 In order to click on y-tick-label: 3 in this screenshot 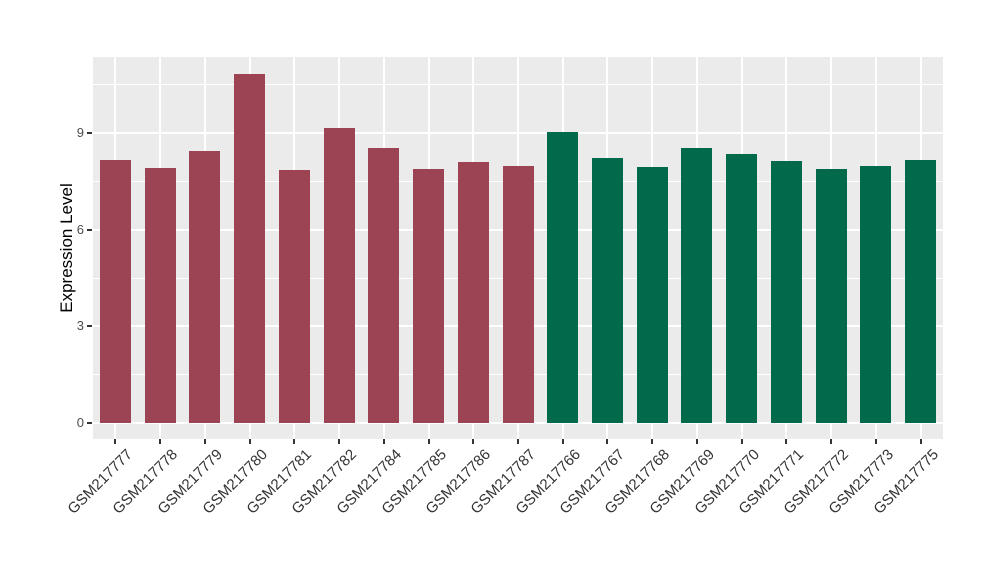, I will do `click(80, 326)`.